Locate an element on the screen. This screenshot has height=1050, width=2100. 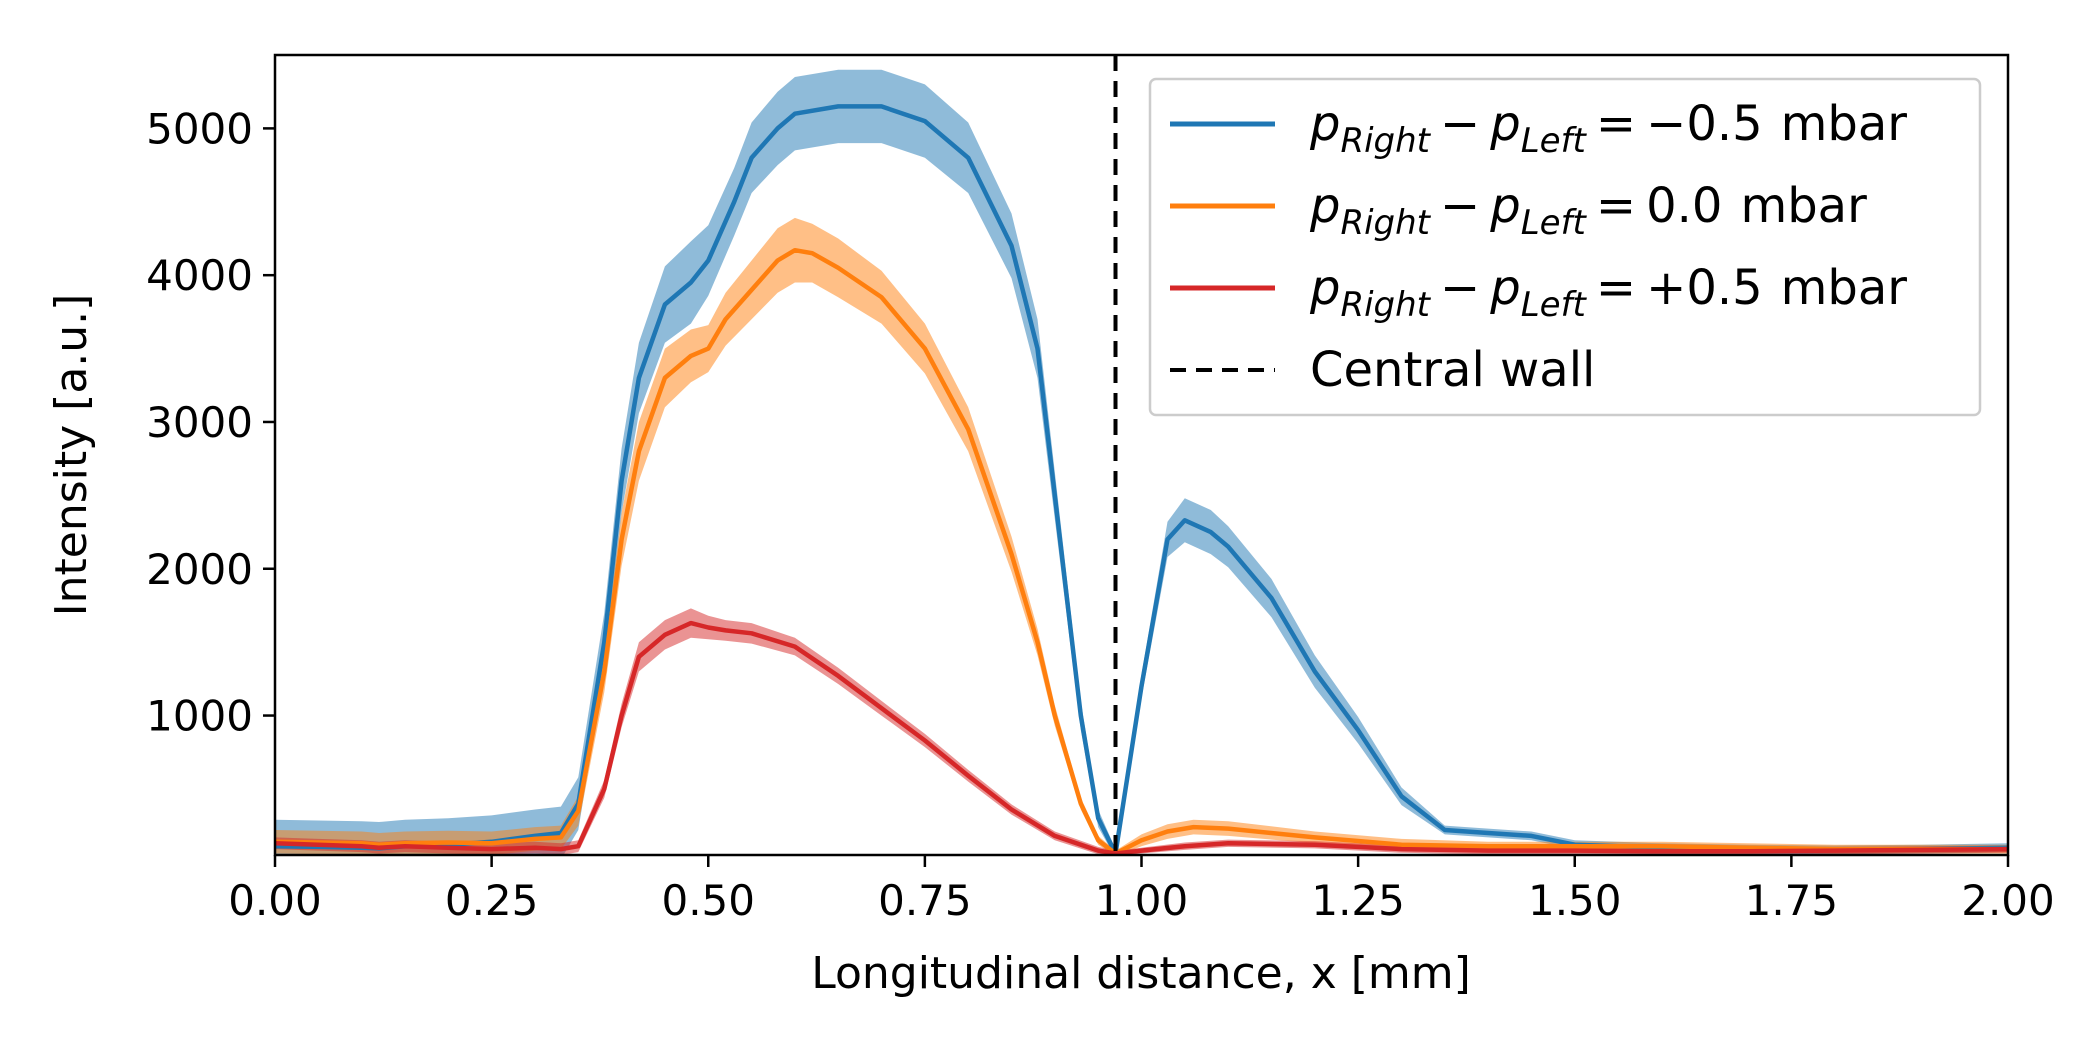
y-tick-label: 1000 is located at coordinates (199, 716).